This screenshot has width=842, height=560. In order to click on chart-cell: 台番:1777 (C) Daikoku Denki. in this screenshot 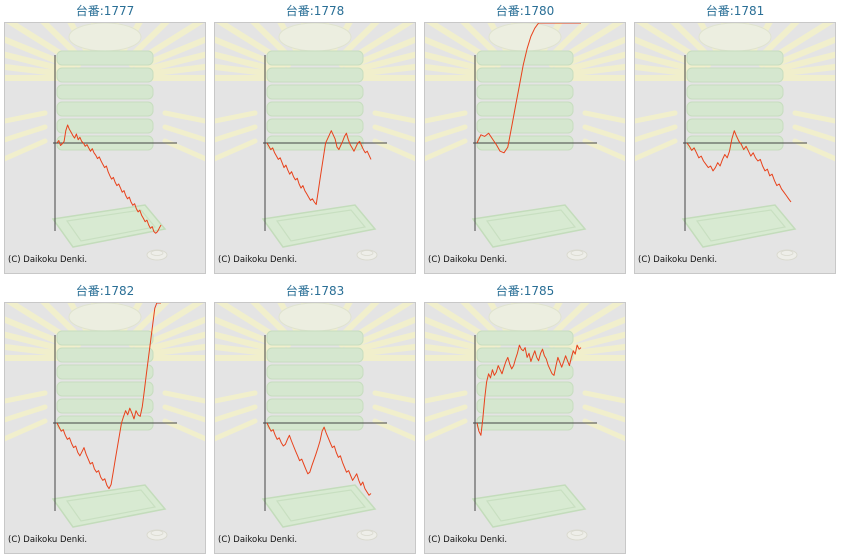, I will do `click(105, 140)`.